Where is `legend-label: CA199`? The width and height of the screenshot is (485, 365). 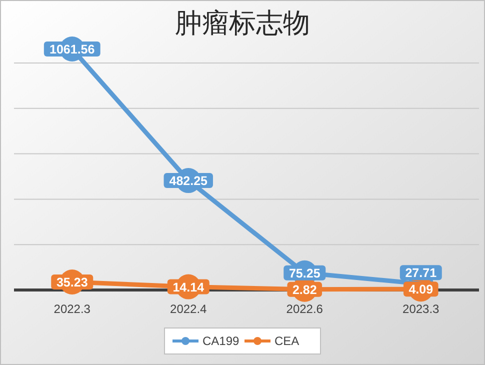
legend-label: CA199 is located at coordinates (221, 341).